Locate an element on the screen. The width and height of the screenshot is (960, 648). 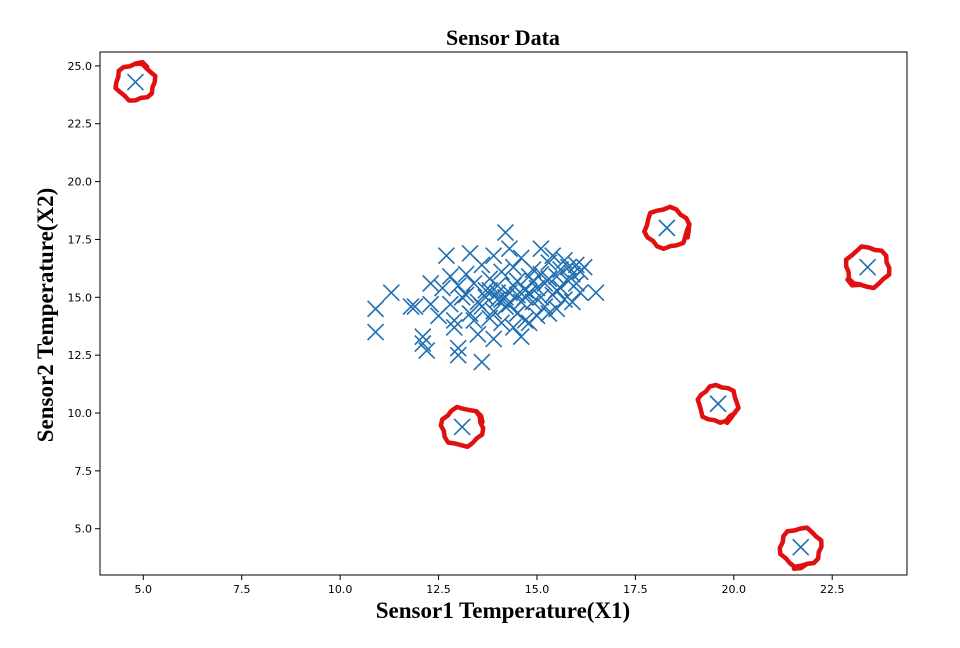
y-tick-label: 5.0 is located at coordinates (84, 529).